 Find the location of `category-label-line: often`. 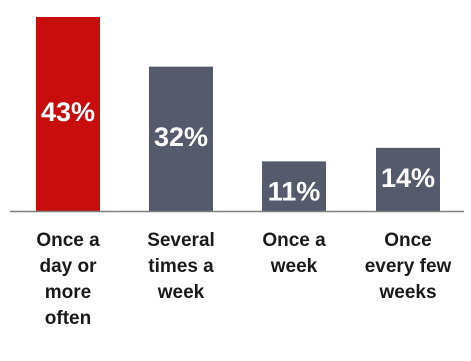

category-label-line: often is located at coordinates (68, 318).